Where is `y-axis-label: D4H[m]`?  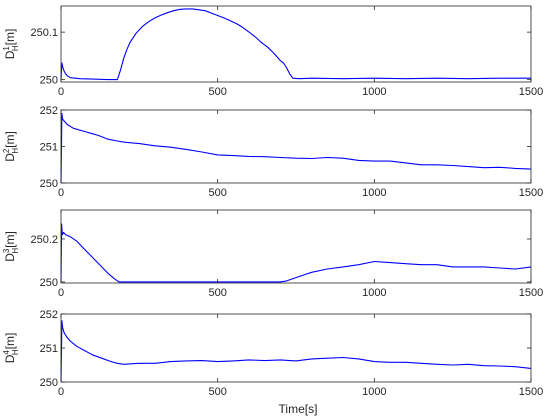
y-axis-label: D4H[m] is located at coordinates (11, 348).